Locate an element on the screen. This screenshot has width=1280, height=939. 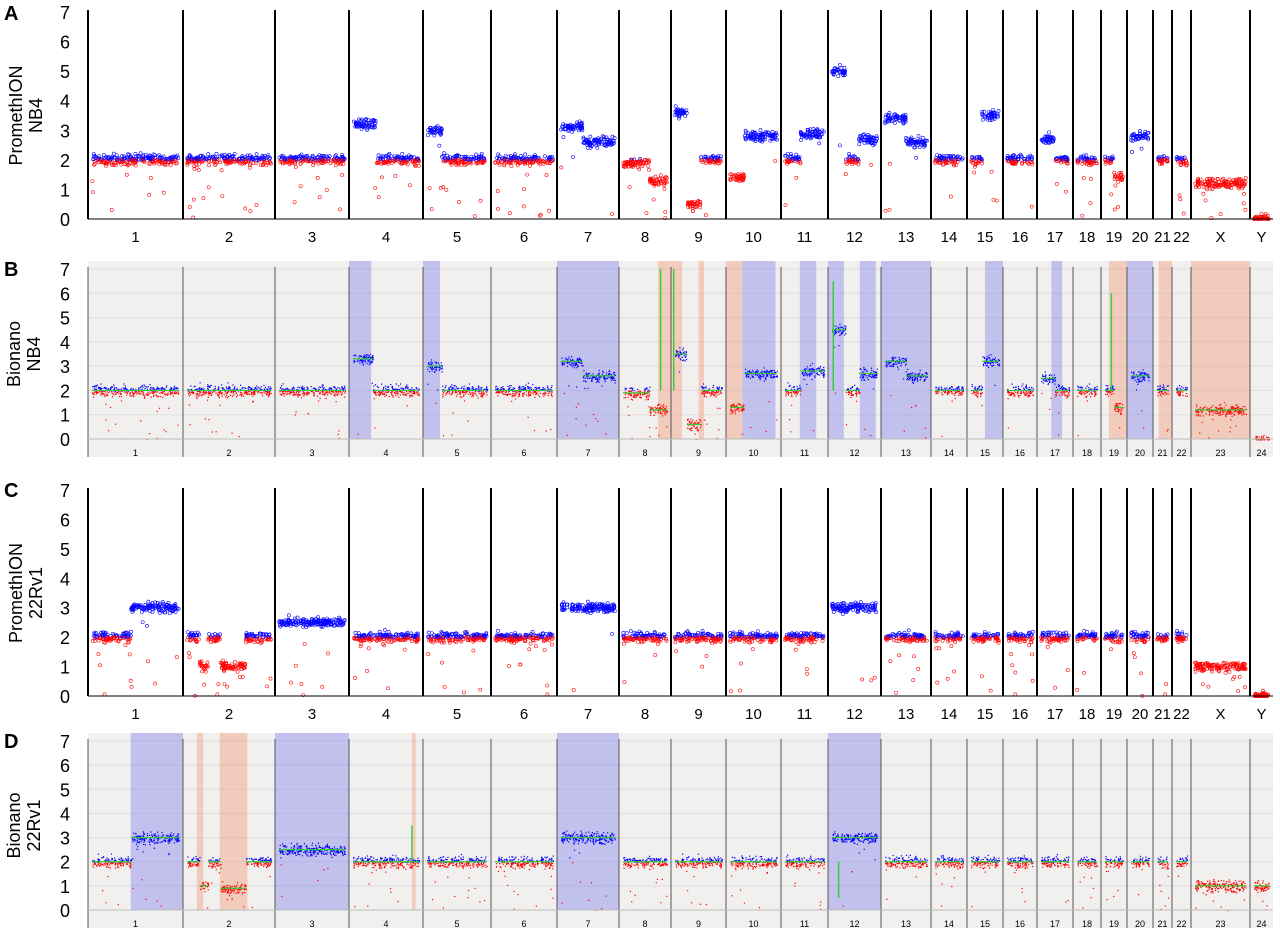
y-axis-label-line1: PromethION is located at coordinates (16, 115).